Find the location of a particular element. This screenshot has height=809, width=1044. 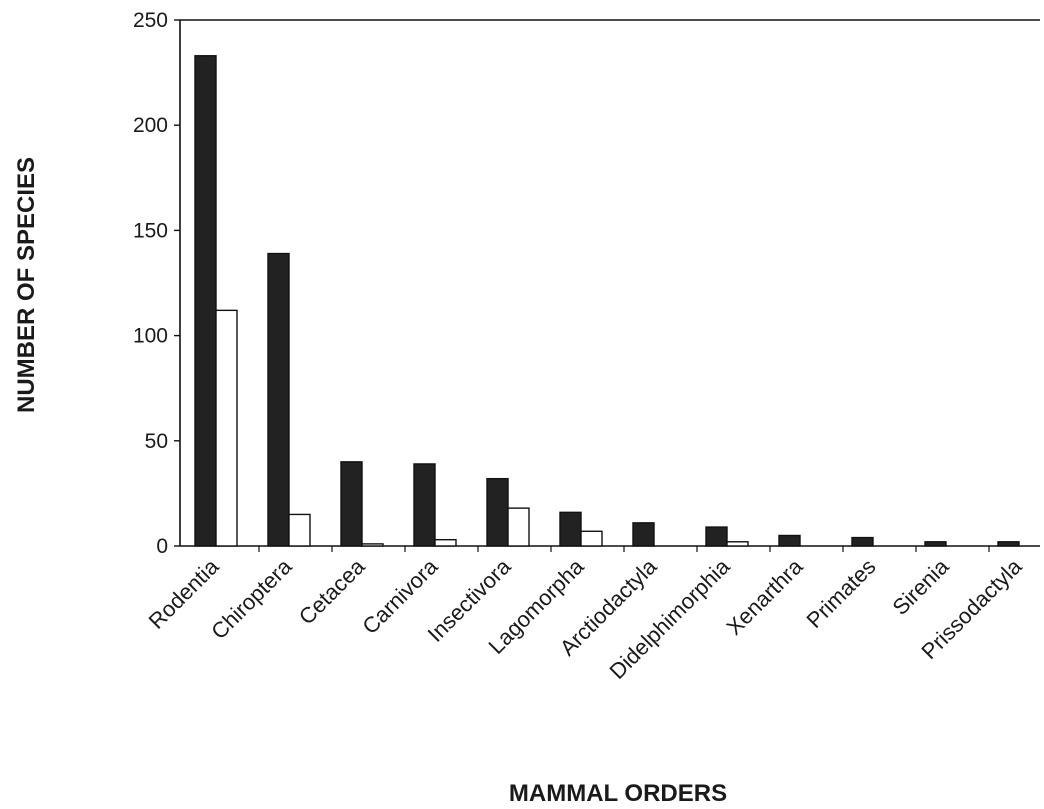

bar-open-cetacea is located at coordinates (372, 545).